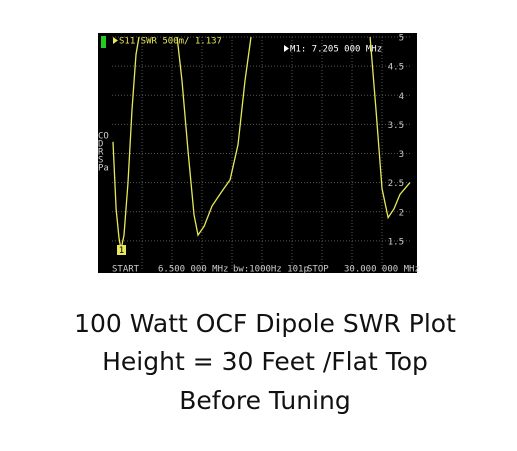 The width and height of the screenshot is (517, 451). Describe the element at coordinates (103, 42) in the screenshot. I see `battery-icon` at that location.